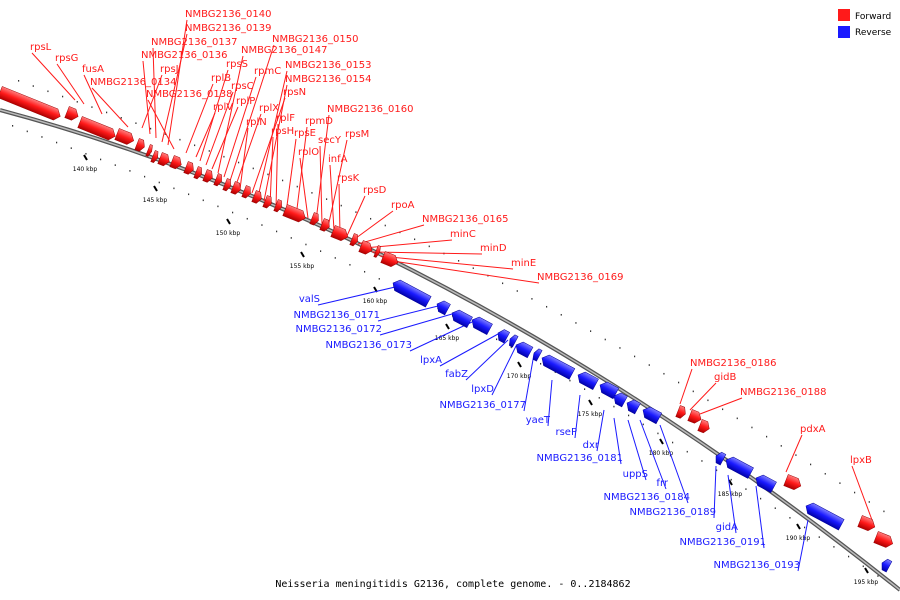 The width and height of the screenshot is (900, 600). I want to click on gene-label-rpsm: rpsM, so click(357, 134).